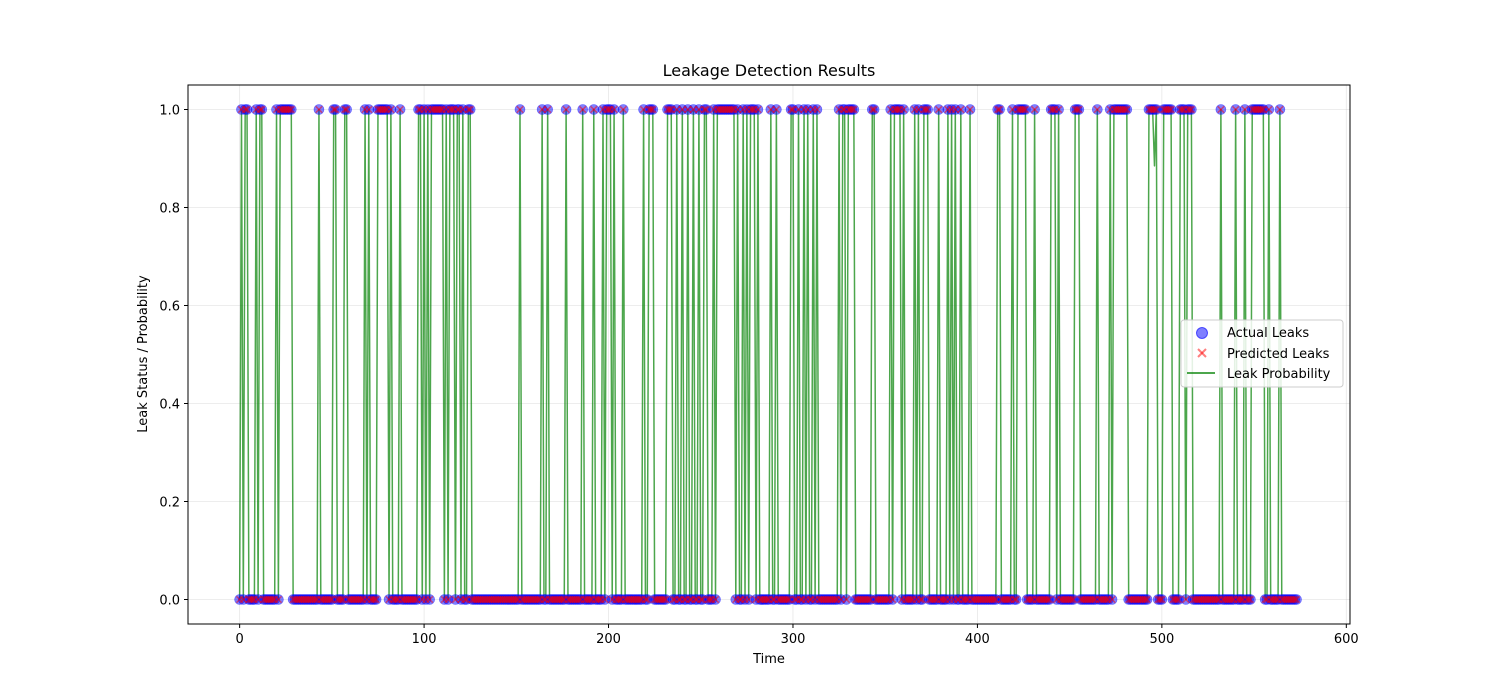  I want to click on y-tick-label: 0.6, so click(169, 307).